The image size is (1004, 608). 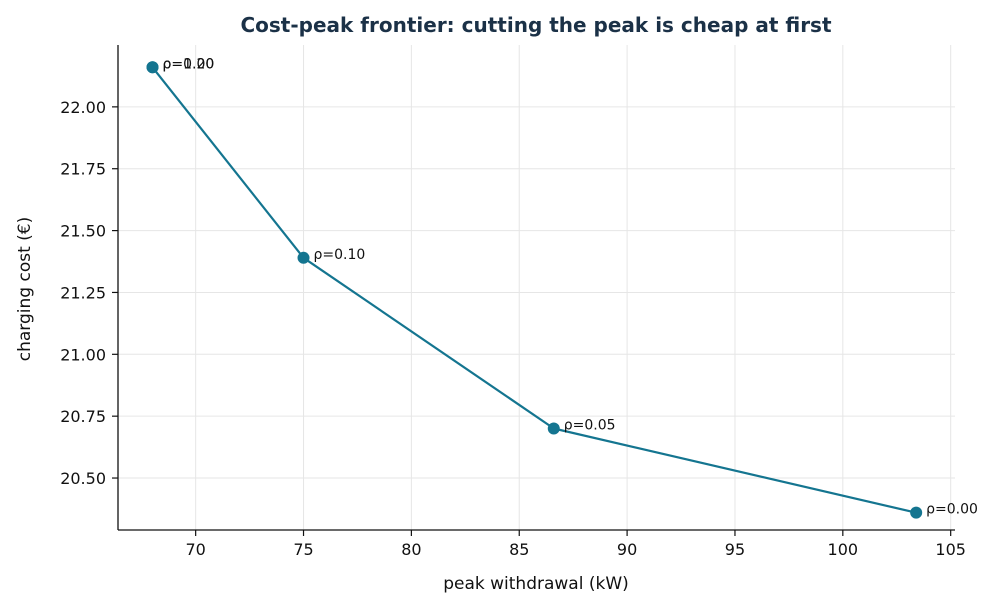 What do you see at coordinates (83, 478) in the screenshot?
I see `y-tick-label: 20.50` at bounding box center [83, 478].